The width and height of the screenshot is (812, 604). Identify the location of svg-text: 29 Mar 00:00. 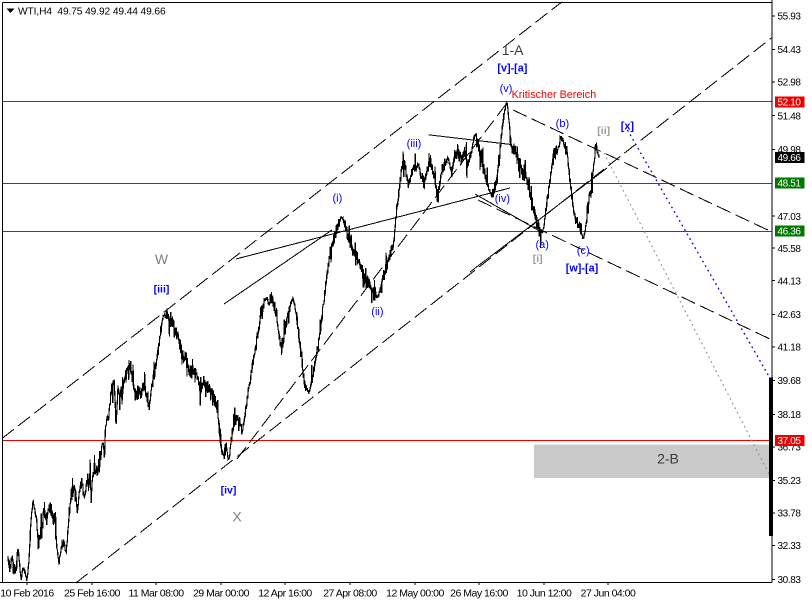
(221, 594).